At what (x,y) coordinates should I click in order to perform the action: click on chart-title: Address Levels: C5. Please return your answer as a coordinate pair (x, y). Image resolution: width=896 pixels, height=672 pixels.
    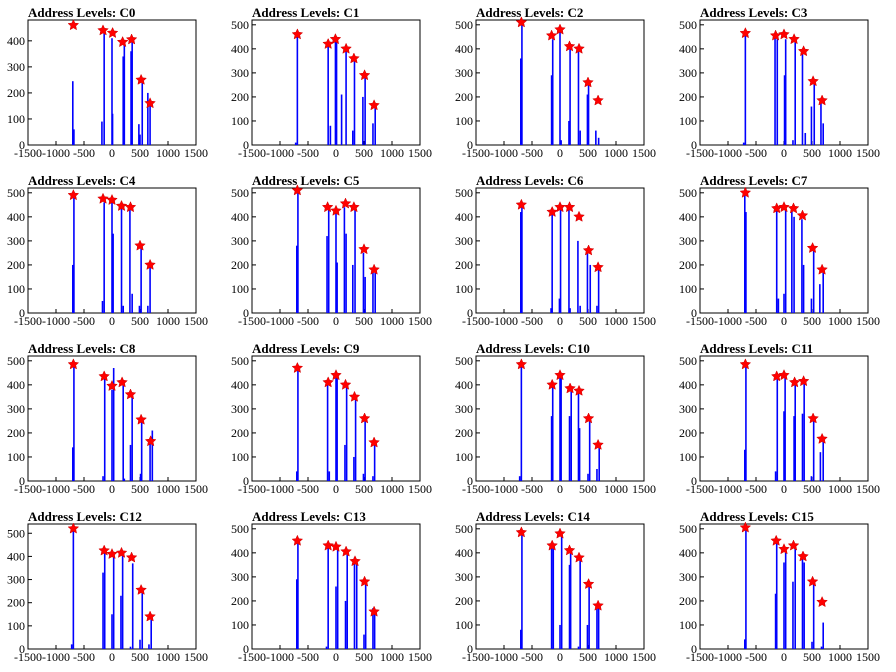
    Looking at the image, I should click on (306, 180).